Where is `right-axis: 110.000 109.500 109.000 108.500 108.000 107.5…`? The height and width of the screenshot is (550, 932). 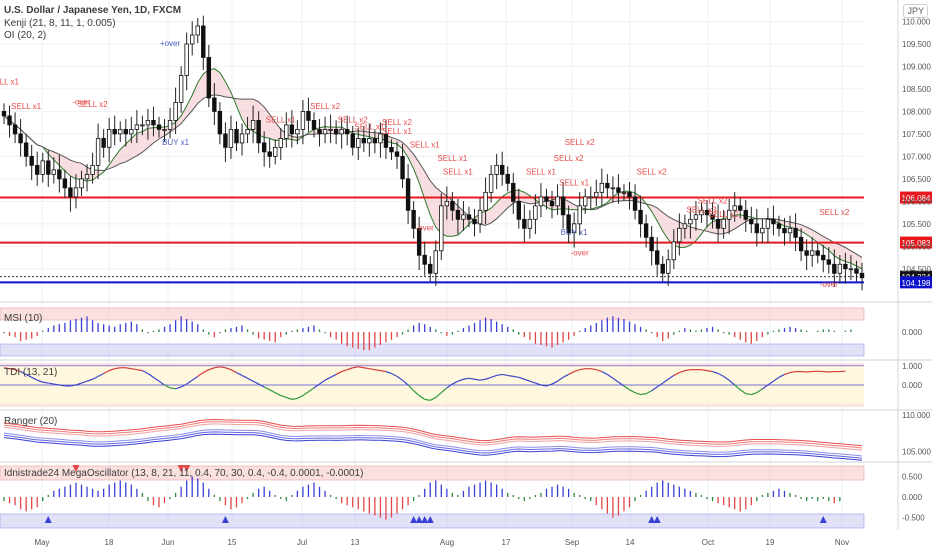
right-axis: 110.000 109.500 109.000 108.500 108.000 107.5… is located at coordinates (914, 265).